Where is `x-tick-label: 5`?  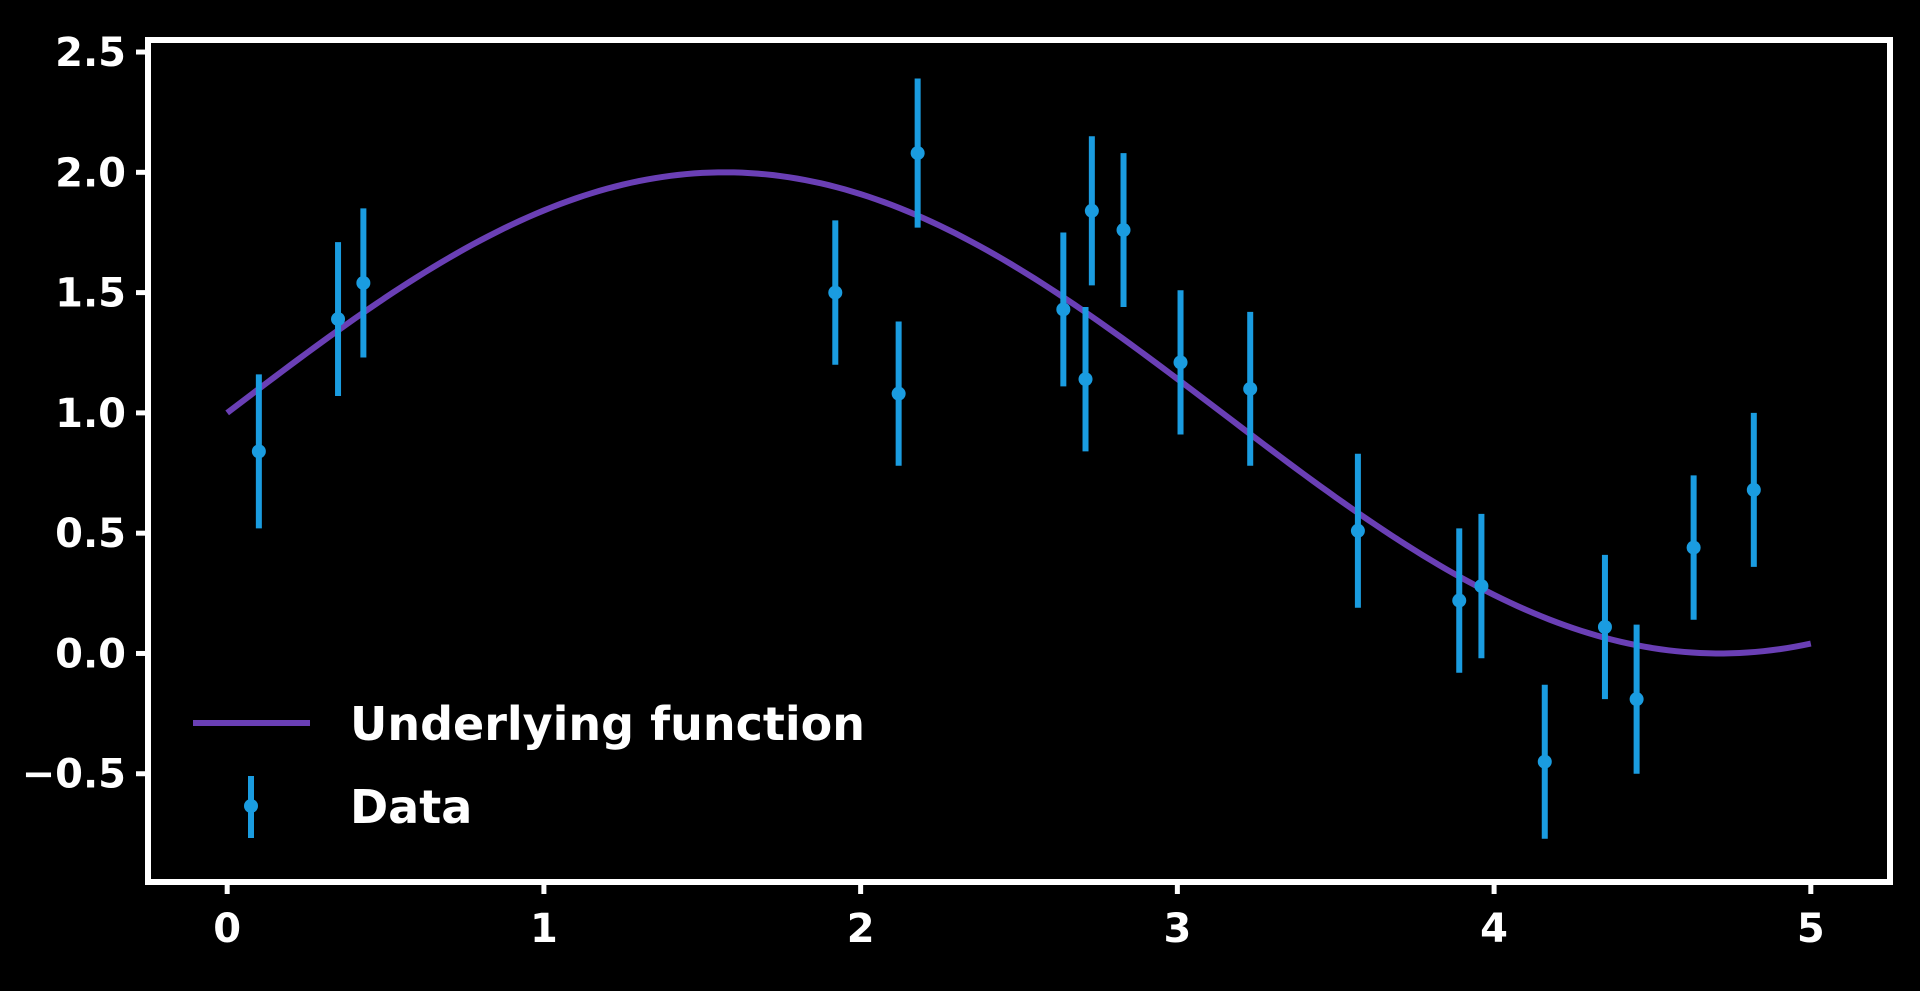
x-tick-label: 5 is located at coordinates (1811, 929).